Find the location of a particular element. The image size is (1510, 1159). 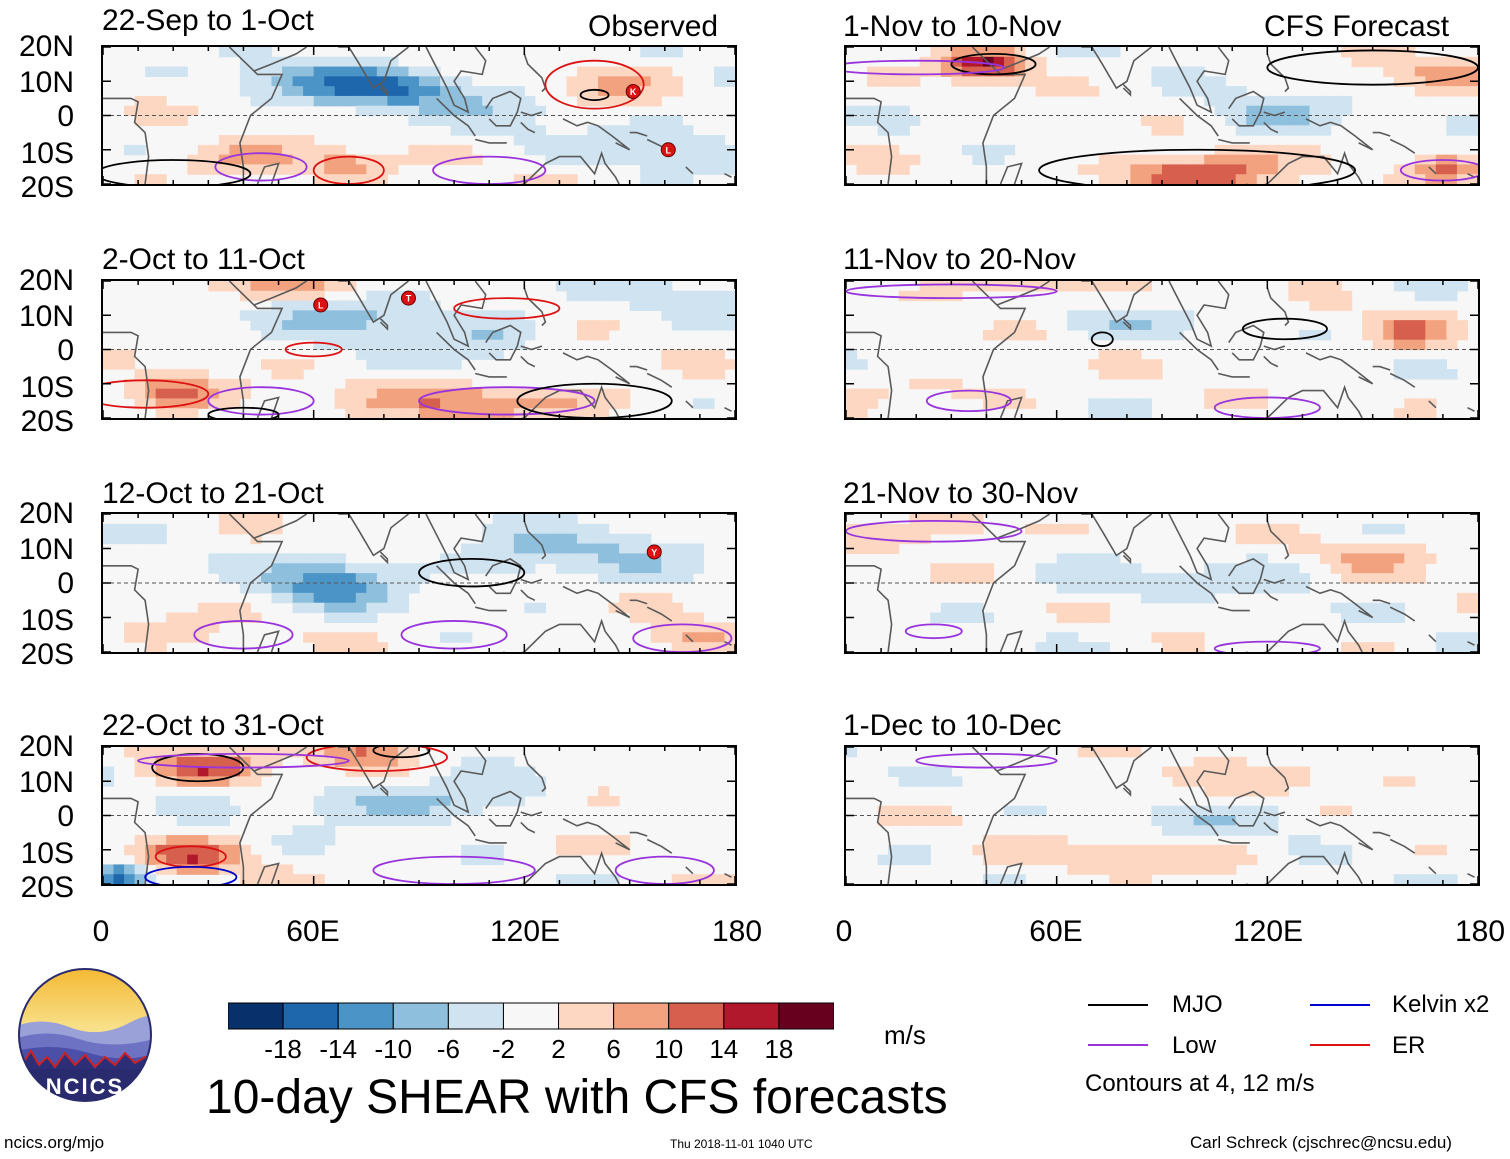

colorbar-tick-label: 6 is located at coordinates (613, 1049).